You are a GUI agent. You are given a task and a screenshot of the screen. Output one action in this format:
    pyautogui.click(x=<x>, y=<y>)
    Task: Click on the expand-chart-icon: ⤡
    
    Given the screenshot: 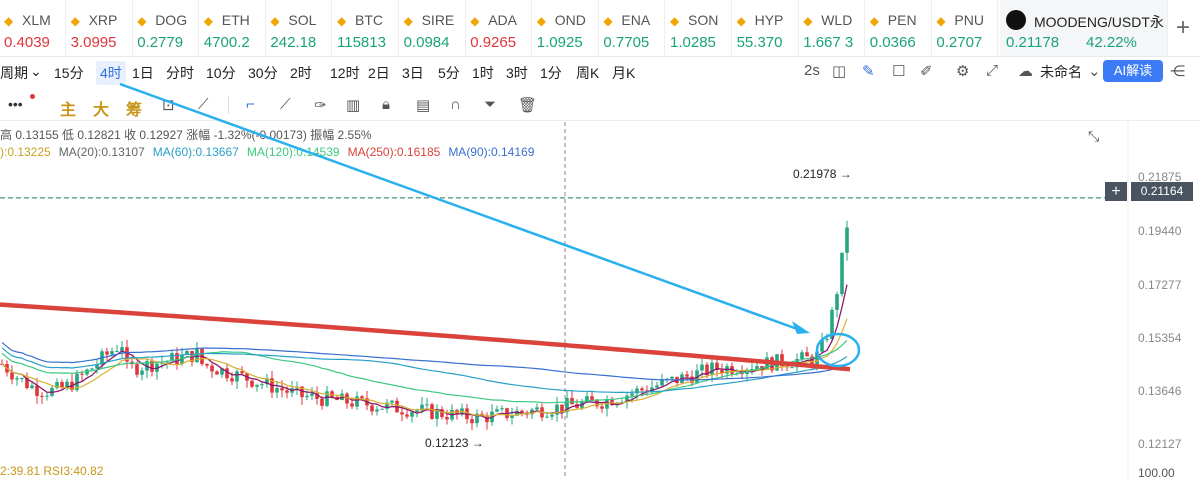 What is the action you would take?
    pyautogui.click(x=1094, y=136)
    